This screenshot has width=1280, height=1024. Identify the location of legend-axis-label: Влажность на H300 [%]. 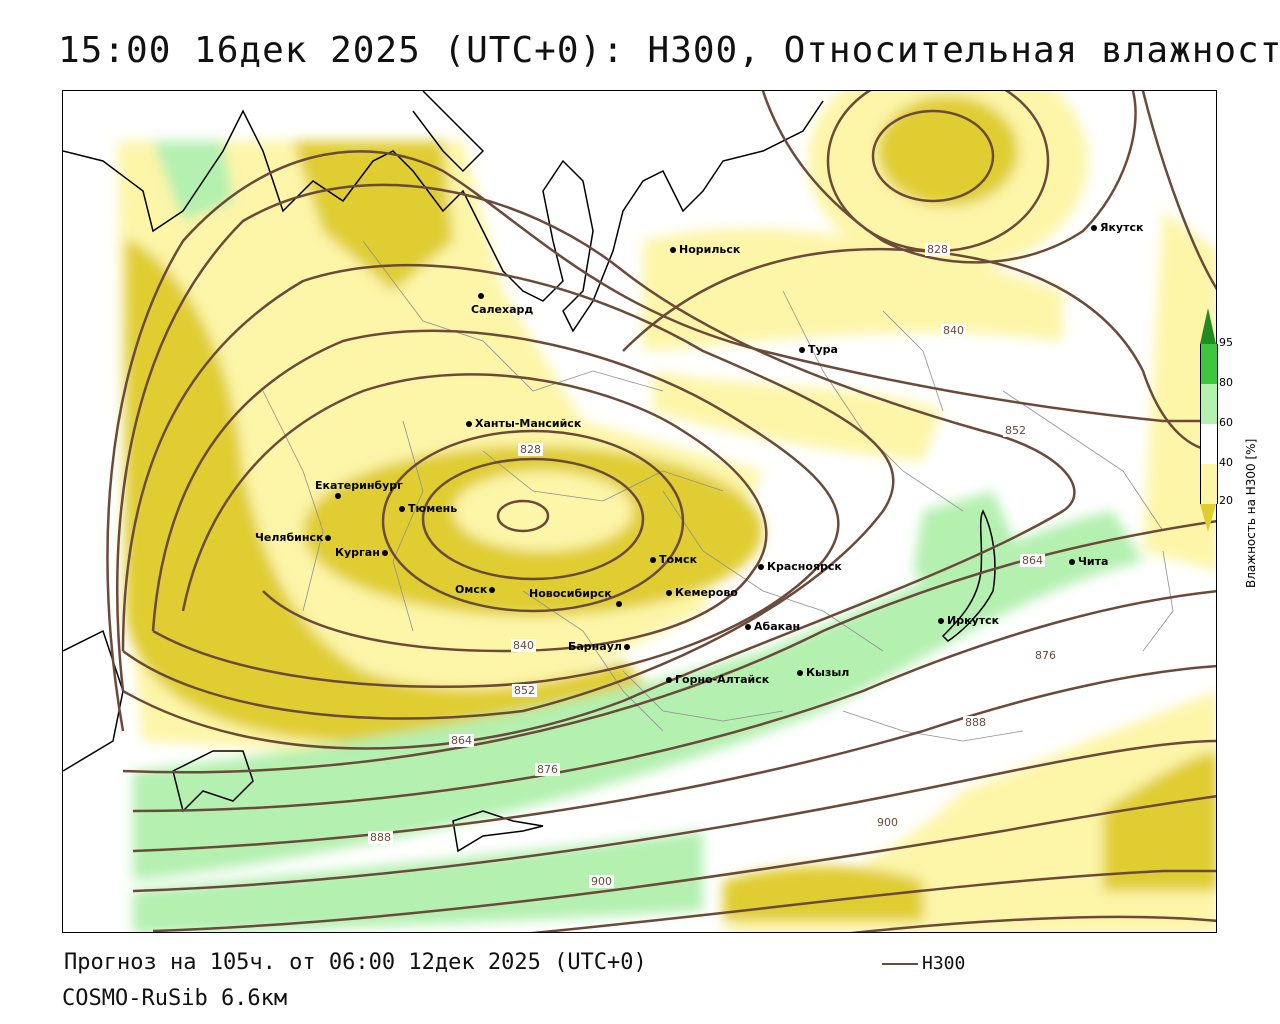
(1251, 513).